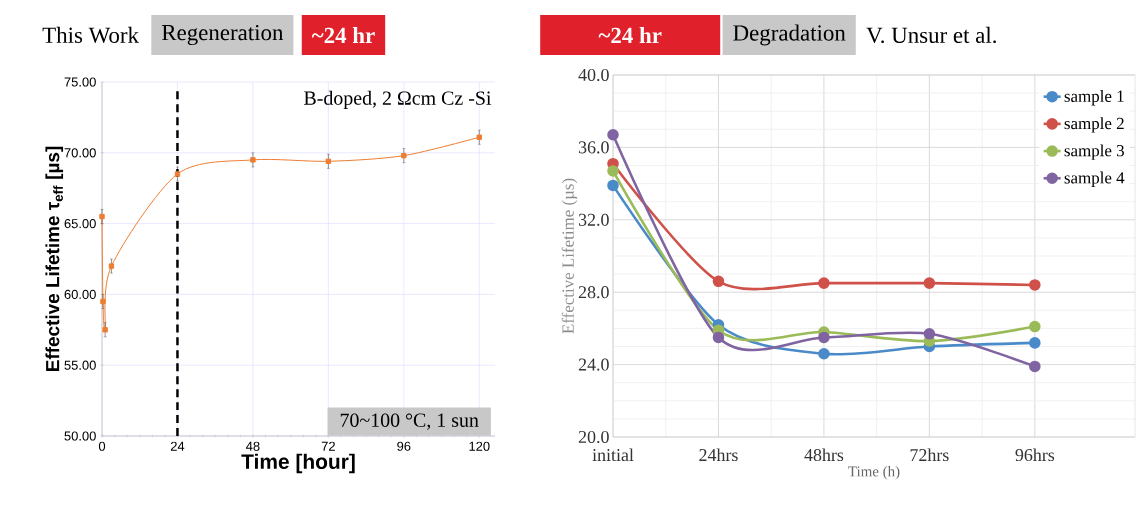 The height and width of the screenshot is (518, 1141). What do you see at coordinates (929, 455) in the screenshot?
I see `x-tick-label: 72hrs` at bounding box center [929, 455].